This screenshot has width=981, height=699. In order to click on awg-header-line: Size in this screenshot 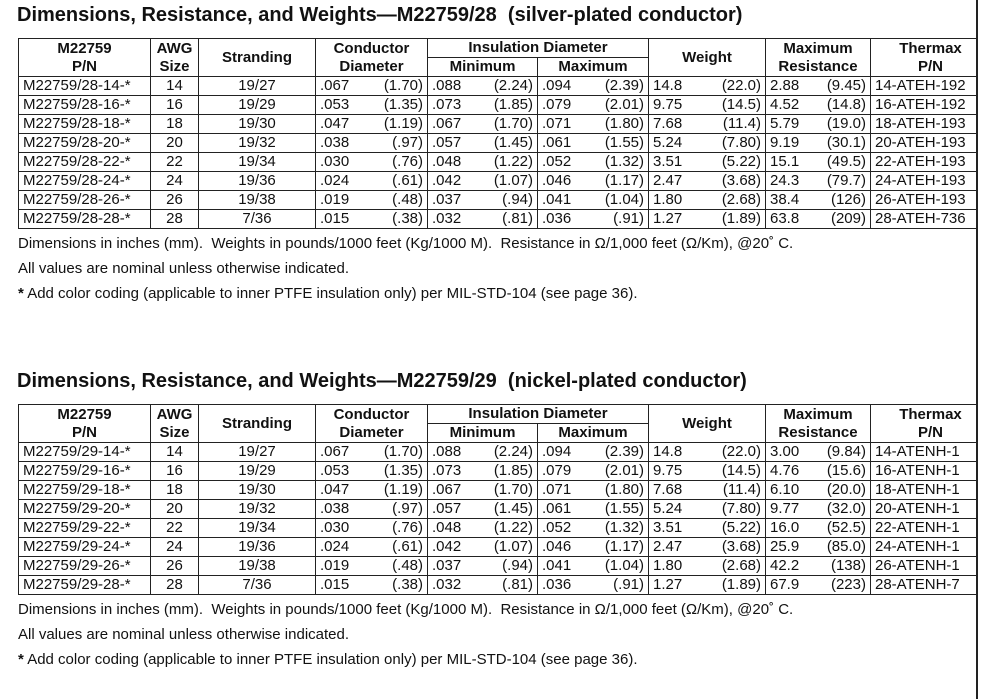, I will do `click(174, 432)`.